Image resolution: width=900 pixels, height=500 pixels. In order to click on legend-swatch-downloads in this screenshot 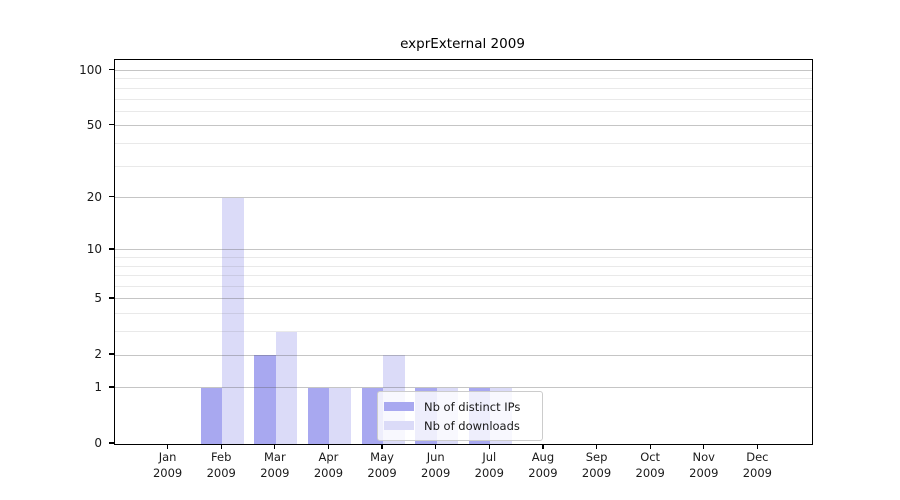, I will do `click(399, 425)`.